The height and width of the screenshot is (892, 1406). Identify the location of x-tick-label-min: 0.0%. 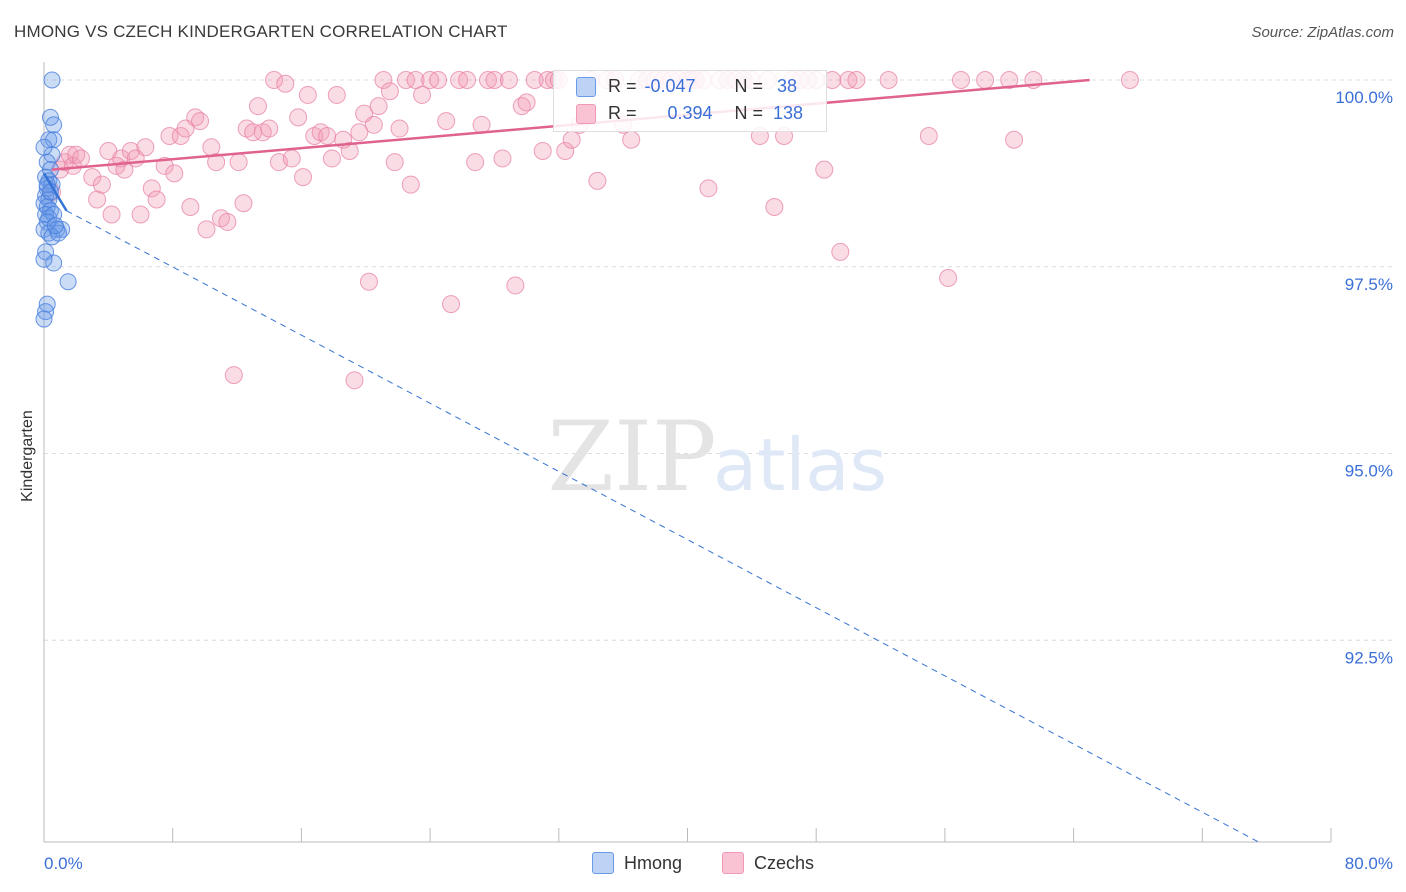
(63, 863).